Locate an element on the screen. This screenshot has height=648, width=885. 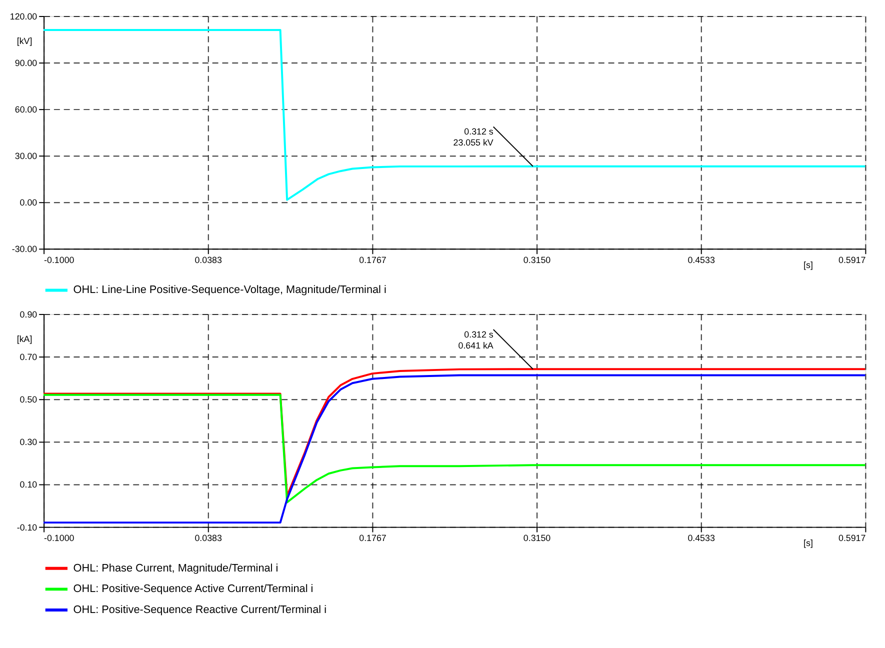
legend-label: OHL: Positive-Sequence Reactive Current/Terminal i is located at coordinates (200, 610).